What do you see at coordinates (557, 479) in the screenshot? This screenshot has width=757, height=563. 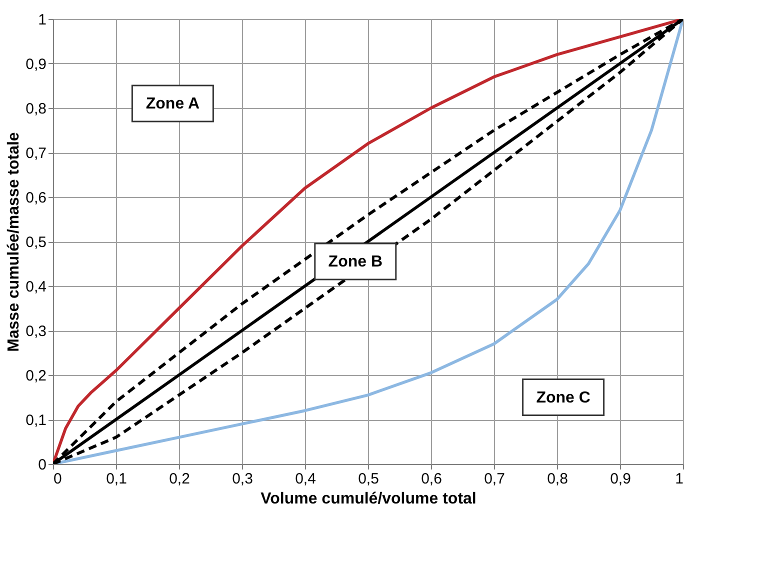 I see `x-tick-label: 0,8` at bounding box center [557, 479].